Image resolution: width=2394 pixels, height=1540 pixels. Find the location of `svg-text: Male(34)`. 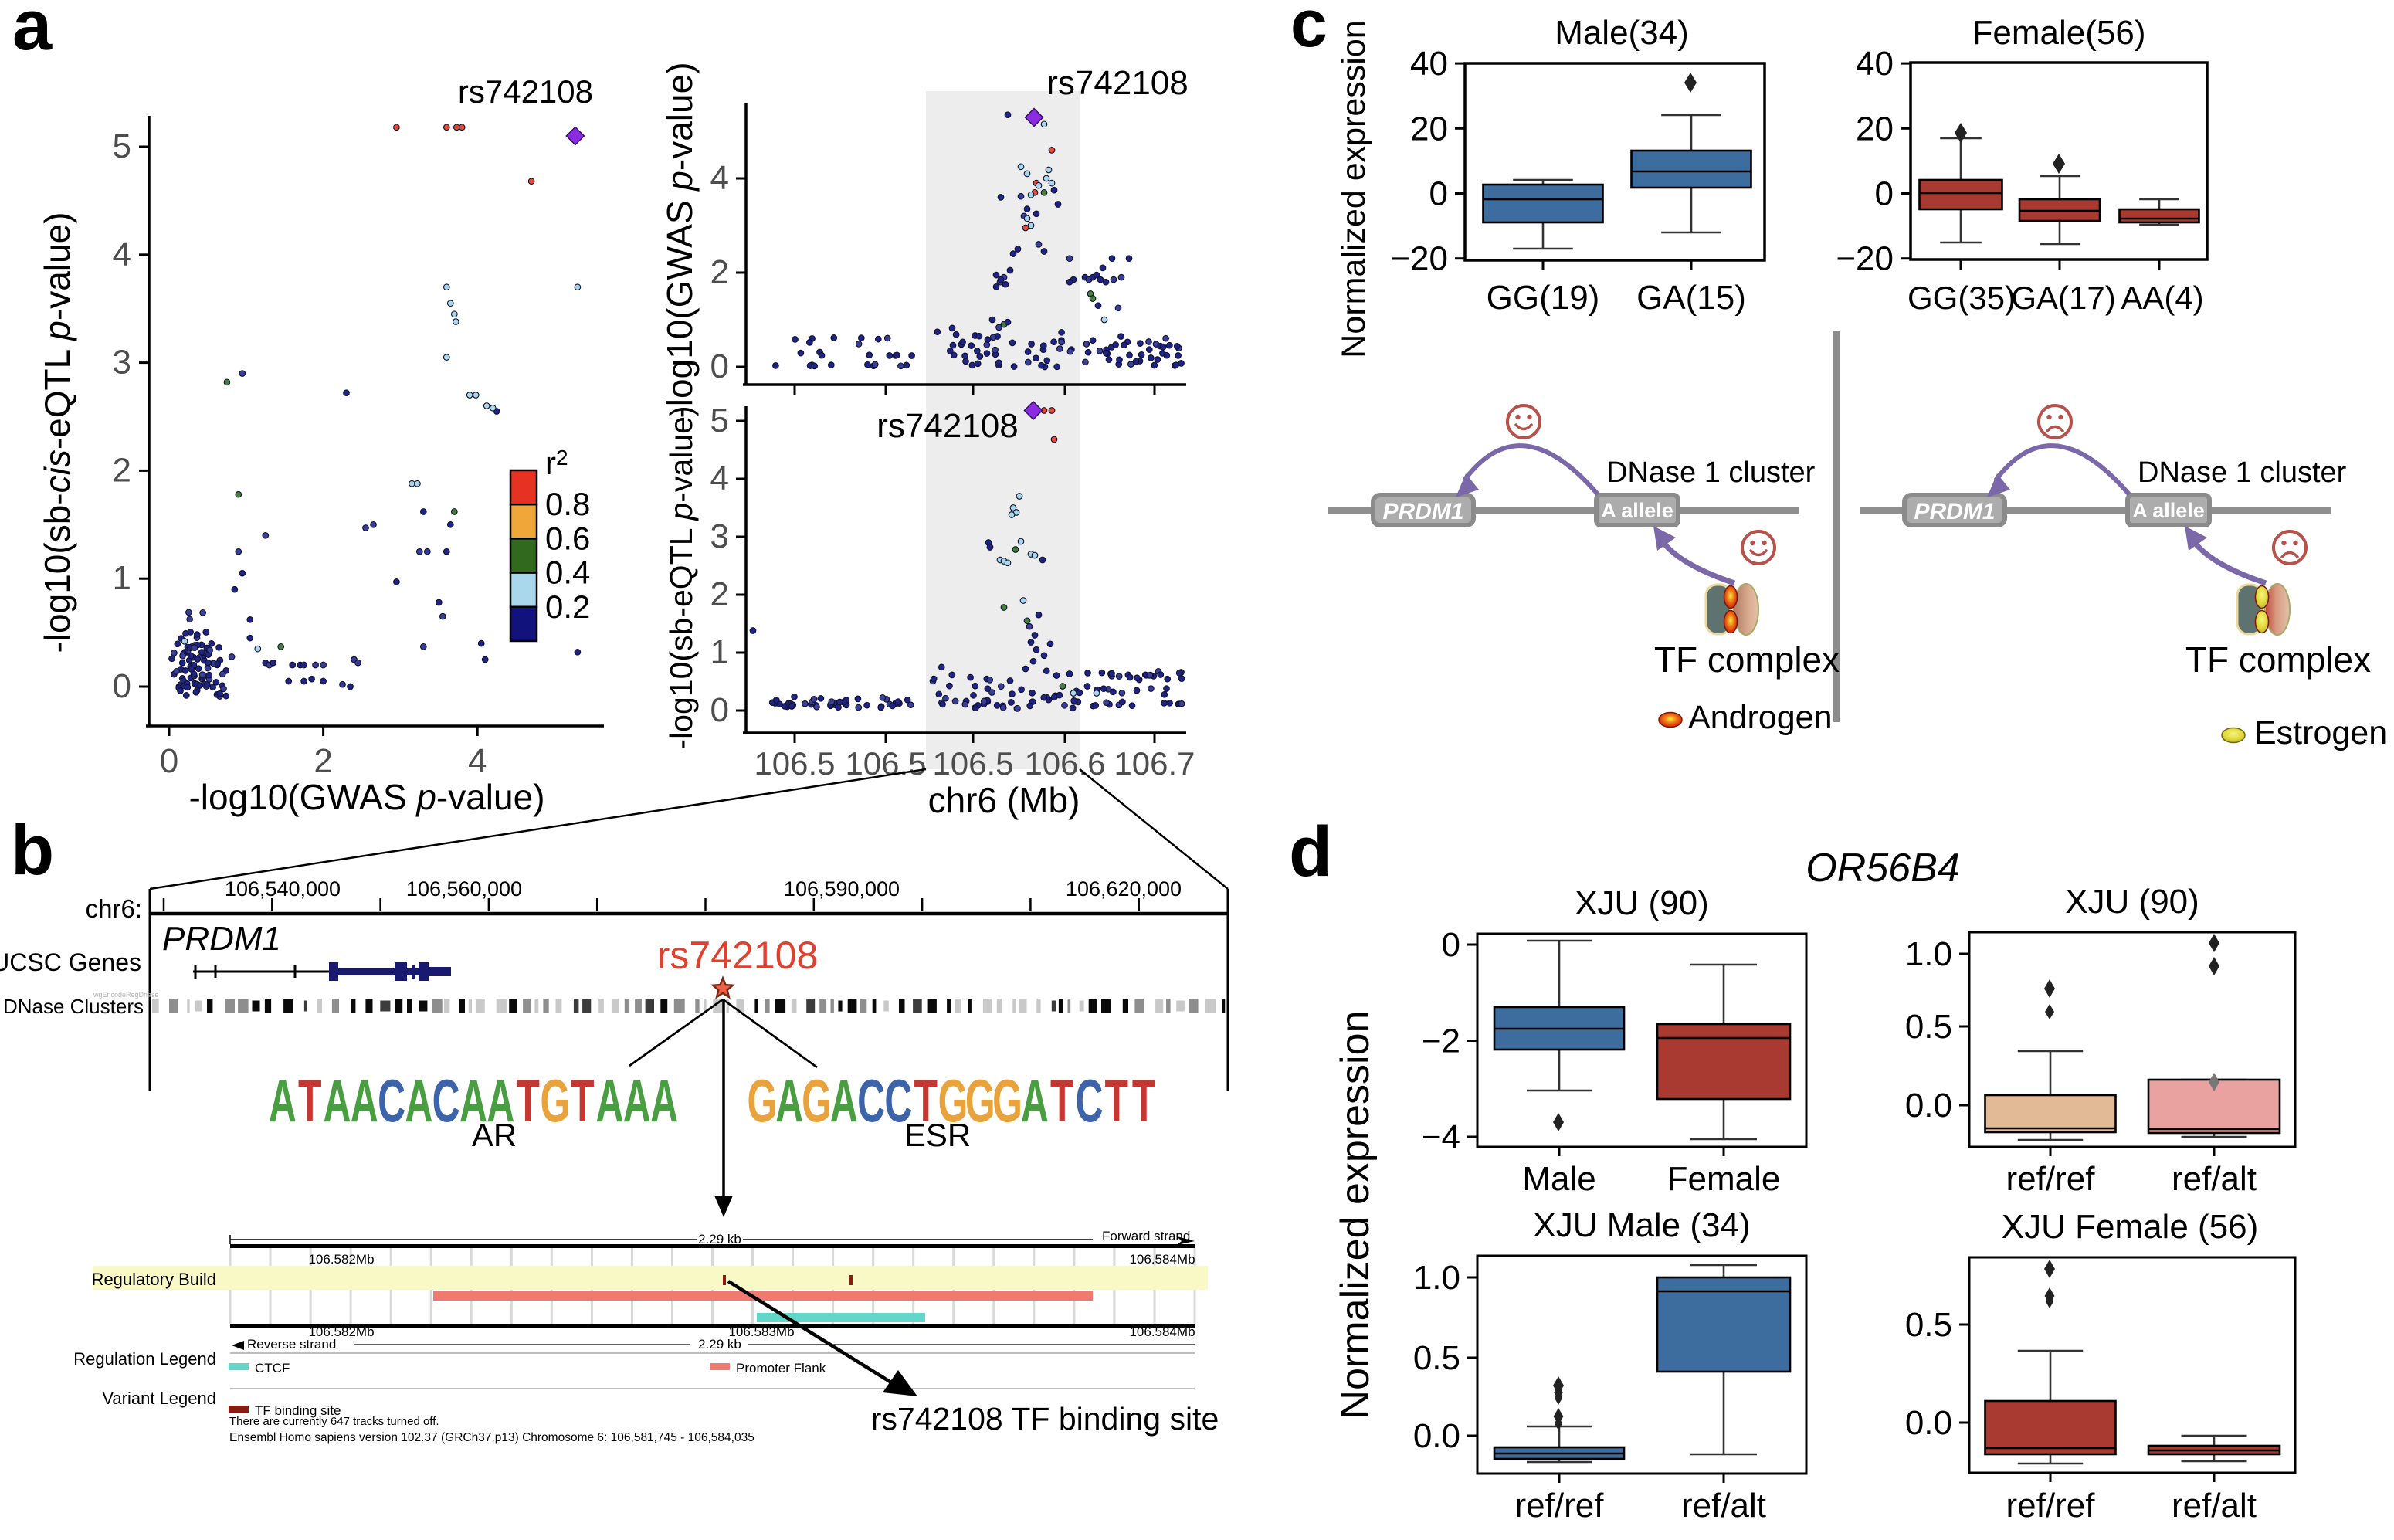

svg-text: Male(34) is located at coordinates (1622, 33).